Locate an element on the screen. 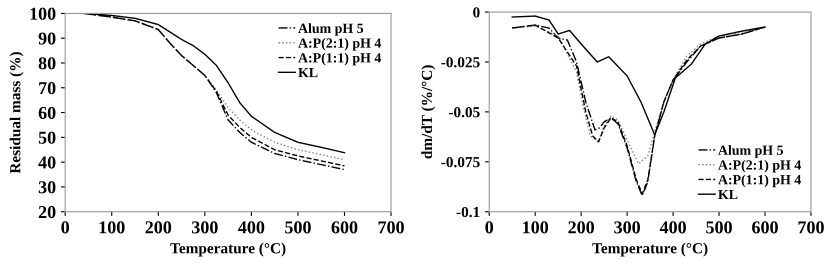 The image size is (825, 268). y-axis-title: dm/dT (%/°C) is located at coordinates (428, 112).